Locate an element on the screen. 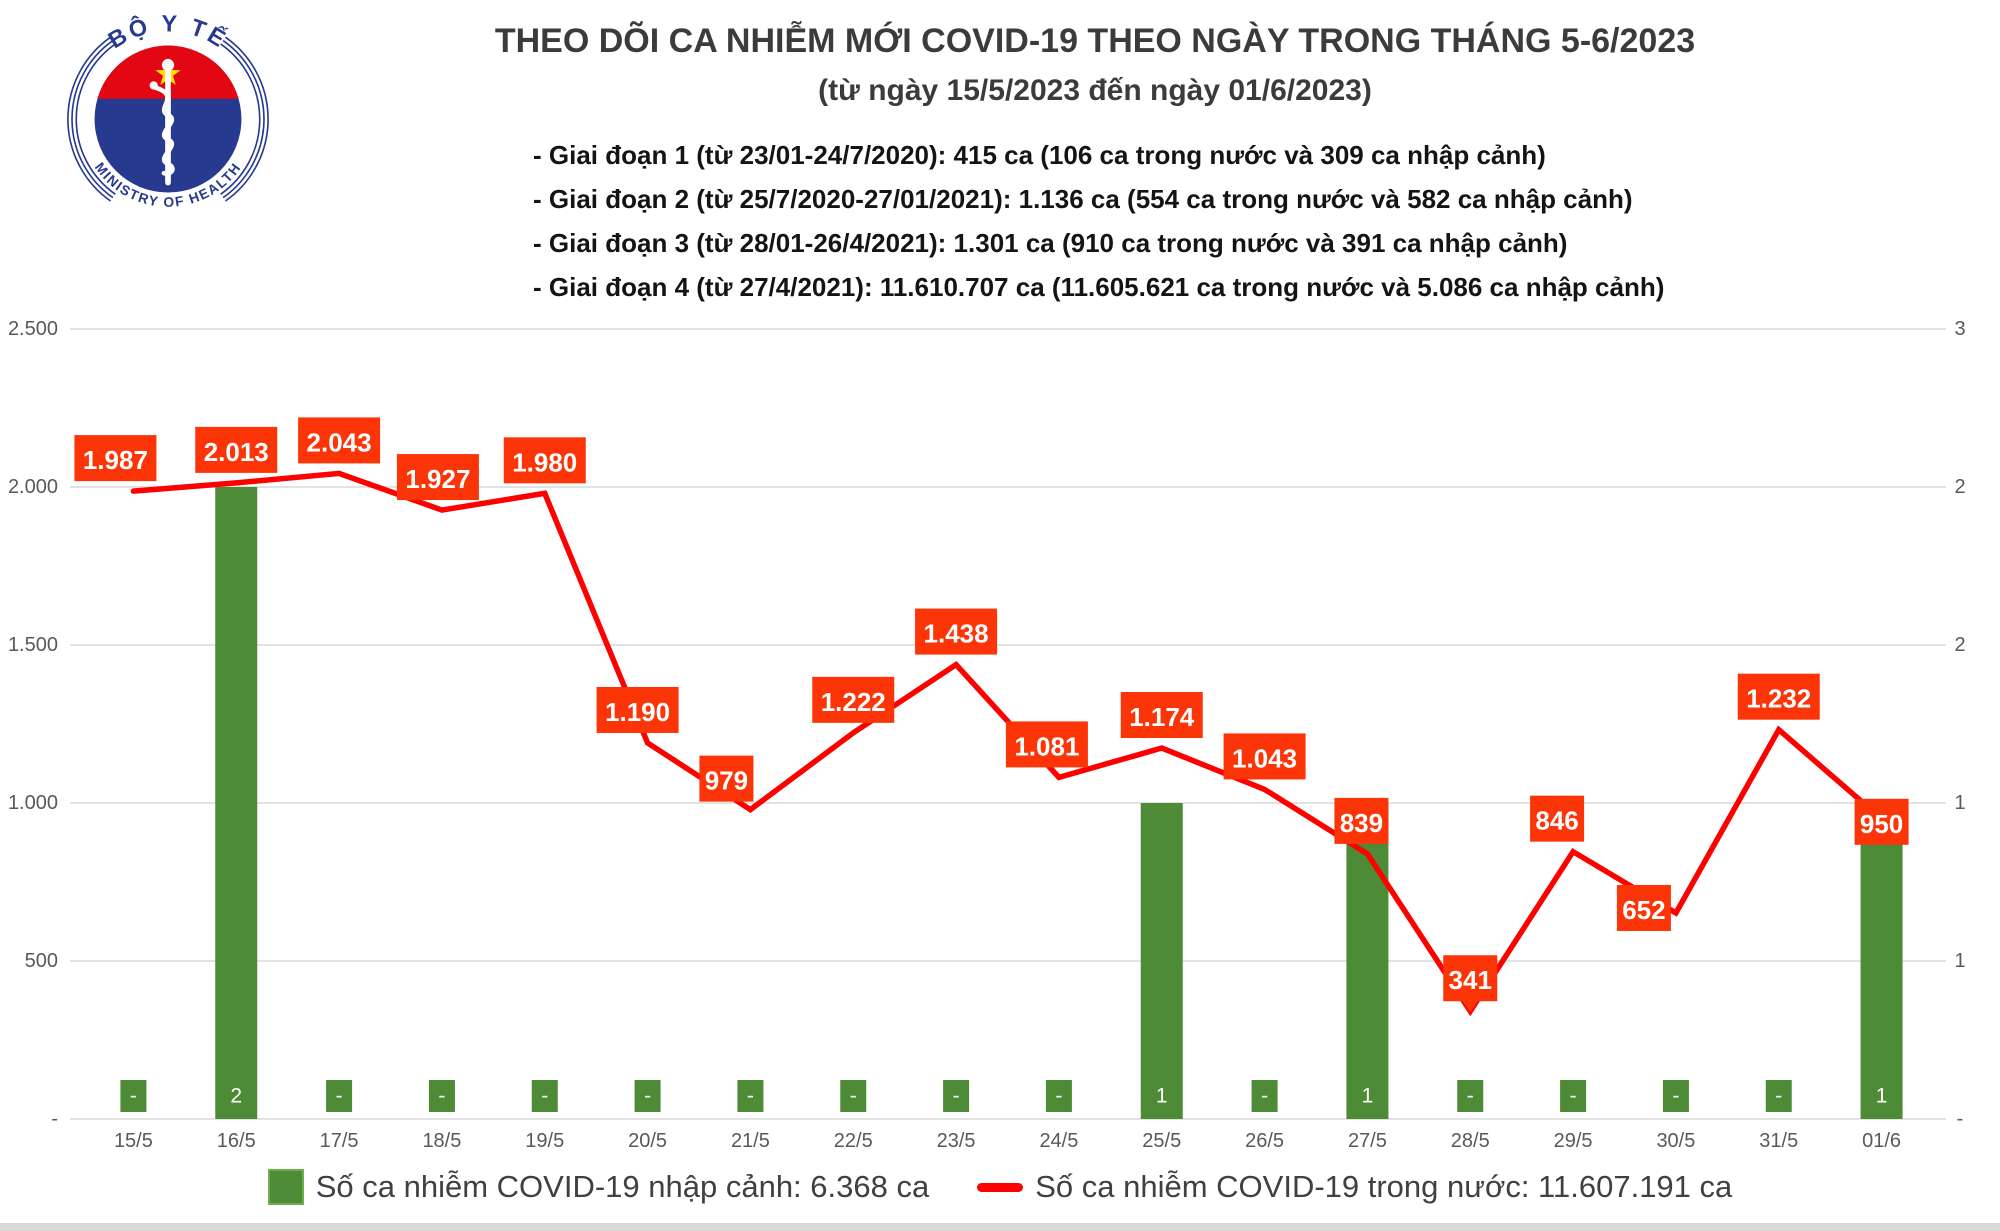 Image resolution: width=2000 pixels, height=1231 pixels. right-axis-tick-label: 3 is located at coordinates (1959, 329).